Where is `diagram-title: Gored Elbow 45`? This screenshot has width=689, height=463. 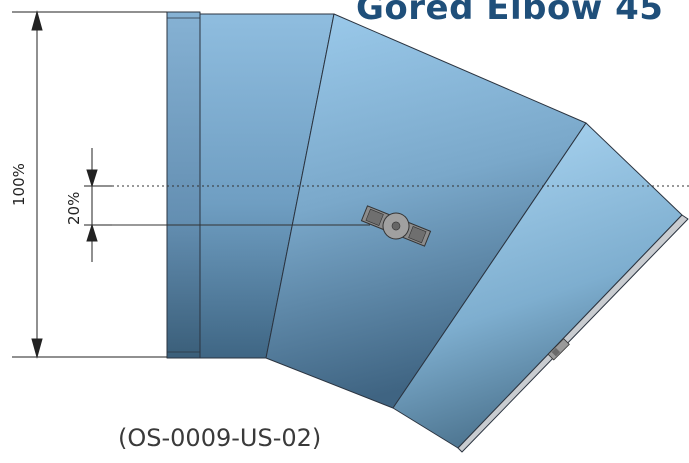
diagram-title: Gored Elbow 45 is located at coordinates (510, 14).